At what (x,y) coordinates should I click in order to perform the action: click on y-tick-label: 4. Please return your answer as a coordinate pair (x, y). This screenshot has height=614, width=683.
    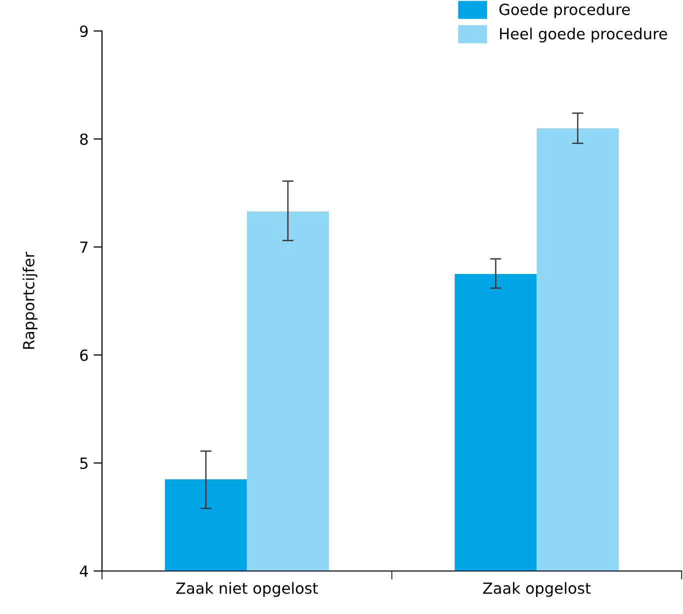
    Looking at the image, I should click on (84, 571).